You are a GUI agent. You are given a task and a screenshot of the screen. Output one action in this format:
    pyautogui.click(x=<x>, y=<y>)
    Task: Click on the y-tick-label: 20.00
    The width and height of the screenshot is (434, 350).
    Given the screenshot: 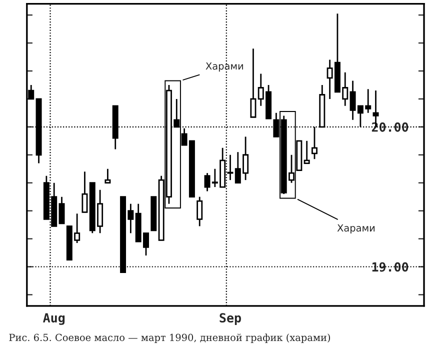 What is the action you would take?
    pyautogui.click(x=390, y=127)
    